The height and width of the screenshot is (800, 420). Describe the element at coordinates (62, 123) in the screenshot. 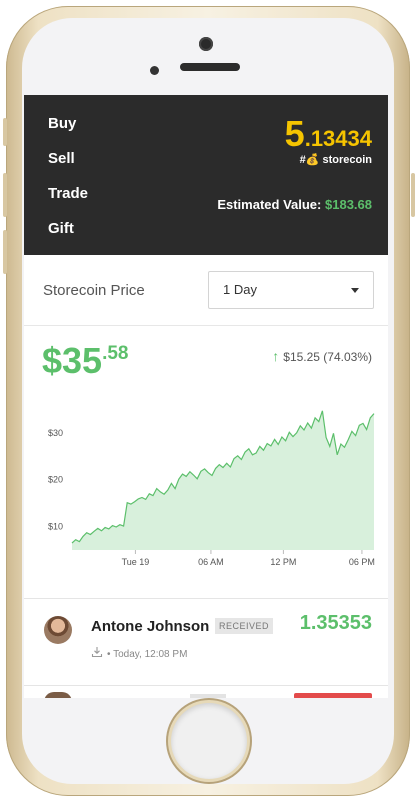

I see `menu-buy: Buy` at that location.